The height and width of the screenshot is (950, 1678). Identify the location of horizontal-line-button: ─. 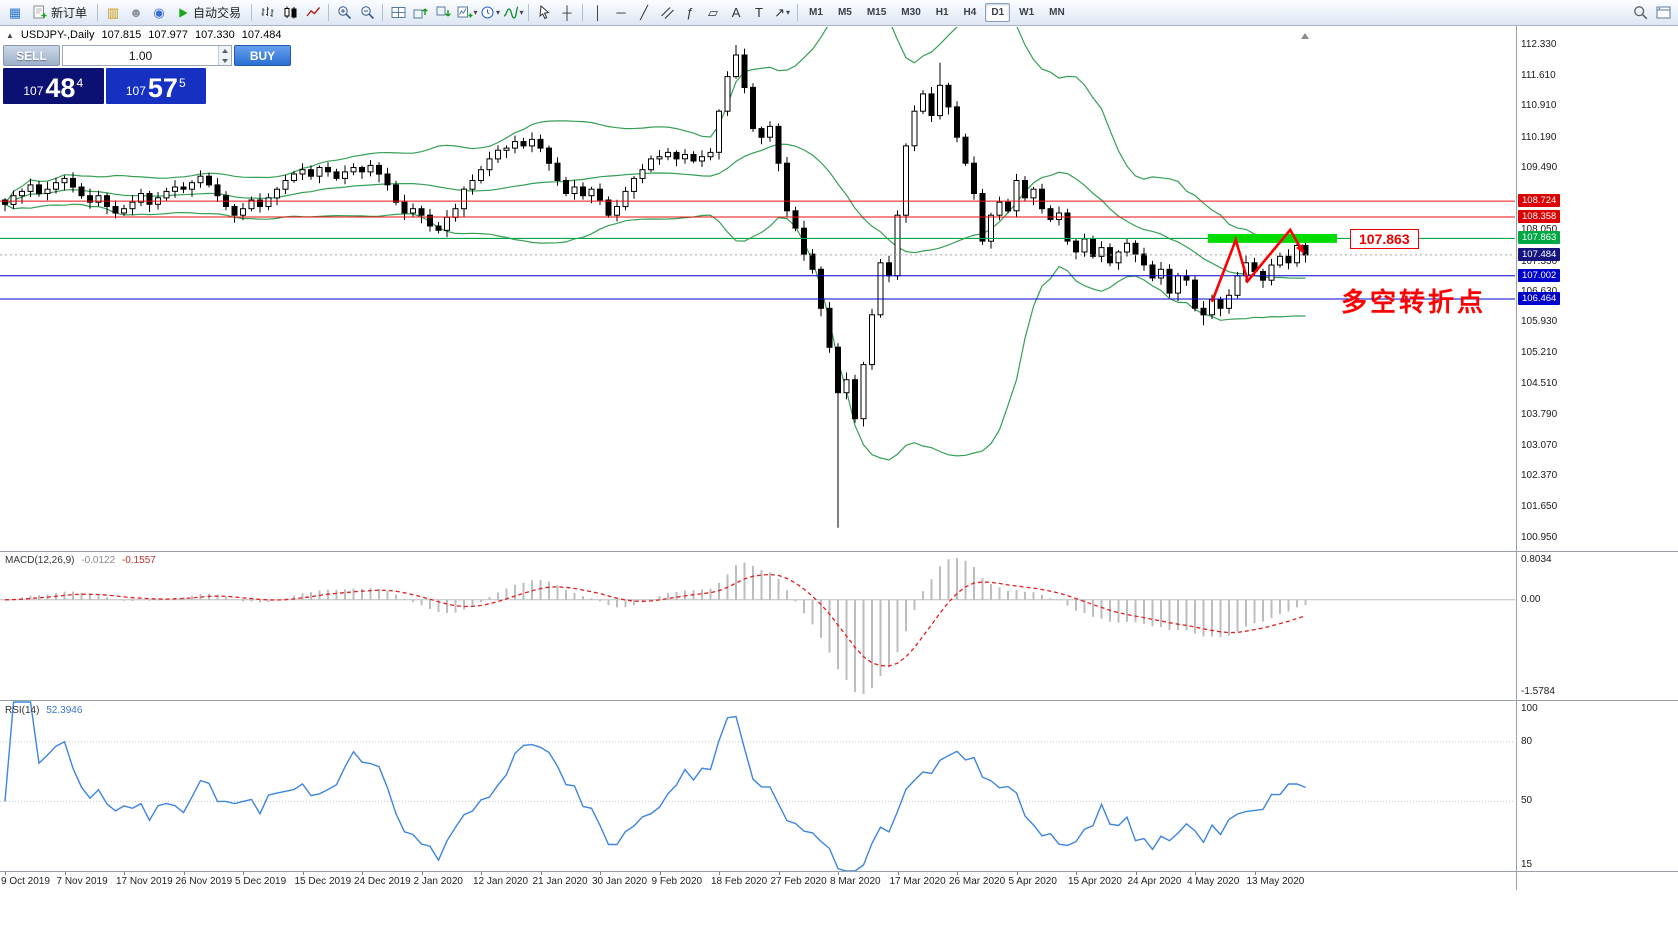
(621, 12).